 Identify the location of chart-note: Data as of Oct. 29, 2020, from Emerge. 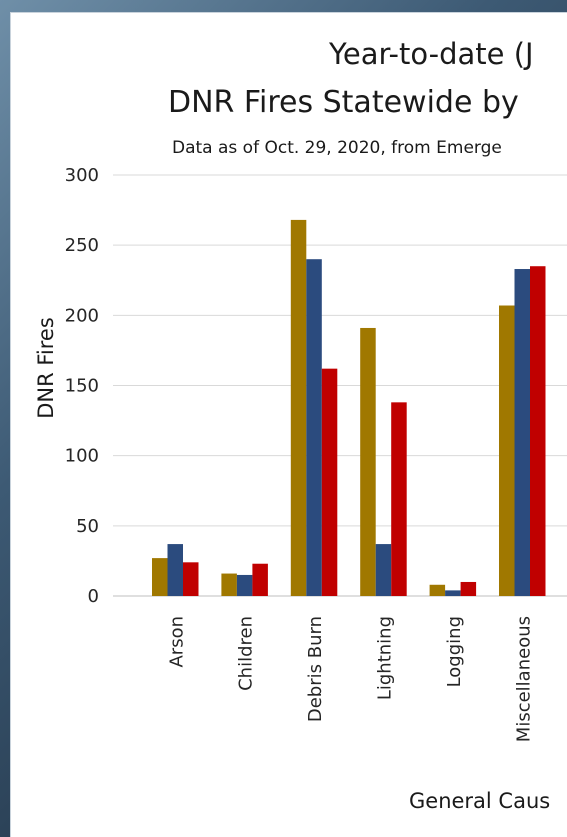
(337, 148).